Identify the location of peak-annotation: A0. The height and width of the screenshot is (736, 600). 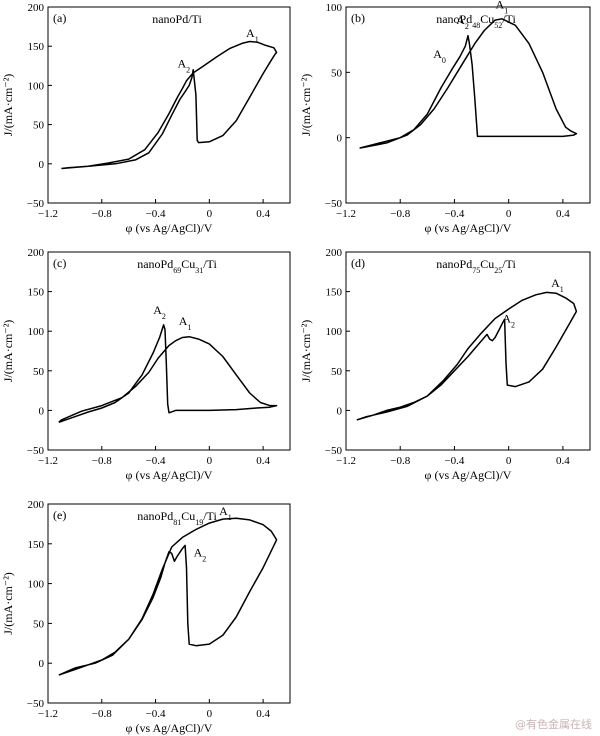
(439, 56).